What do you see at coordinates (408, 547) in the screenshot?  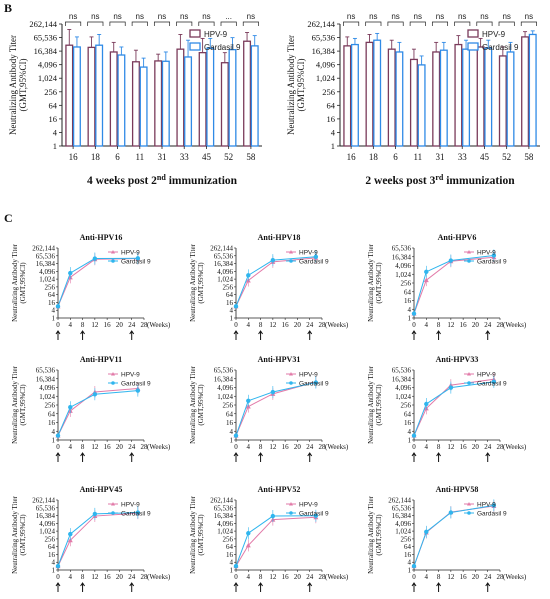 I see `line-anti-hpv58-y-tick-label: 64` at bounding box center [408, 547].